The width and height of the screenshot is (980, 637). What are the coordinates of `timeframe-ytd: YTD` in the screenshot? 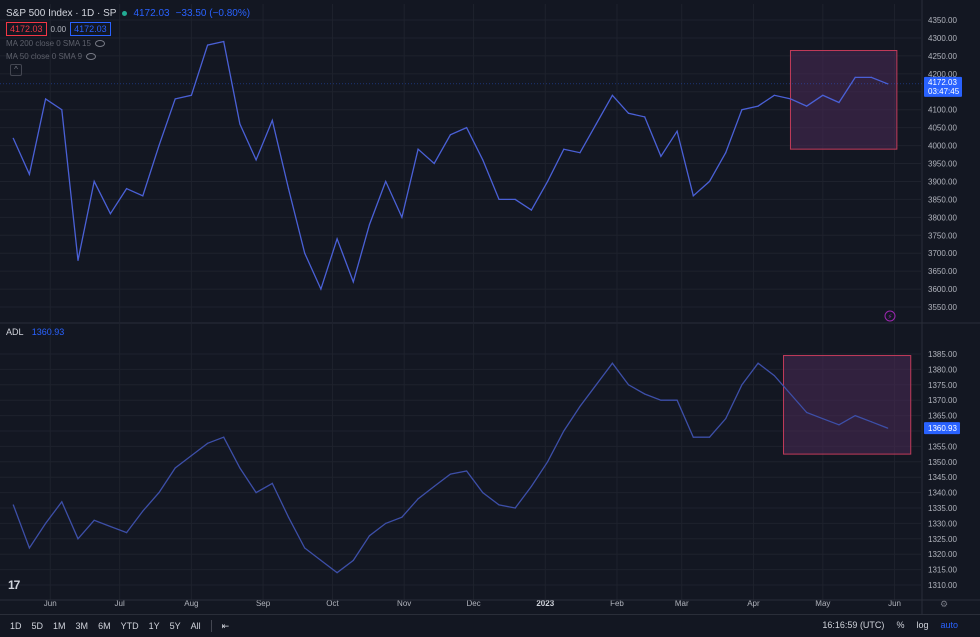 It's located at (129, 626).